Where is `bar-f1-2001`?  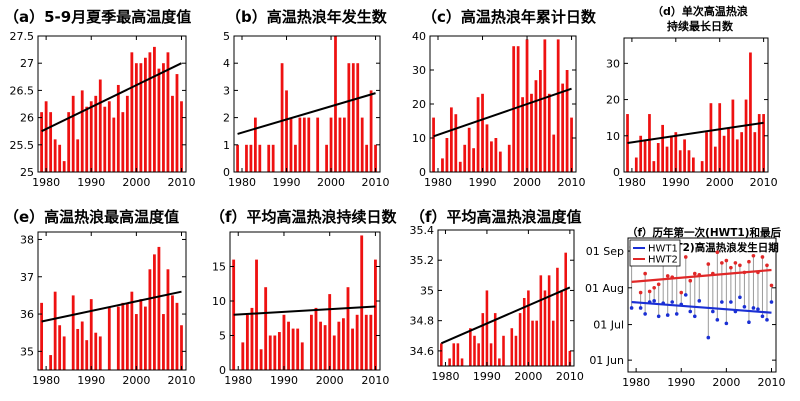
bar-f1-2001 is located at coordinates (334, 352).